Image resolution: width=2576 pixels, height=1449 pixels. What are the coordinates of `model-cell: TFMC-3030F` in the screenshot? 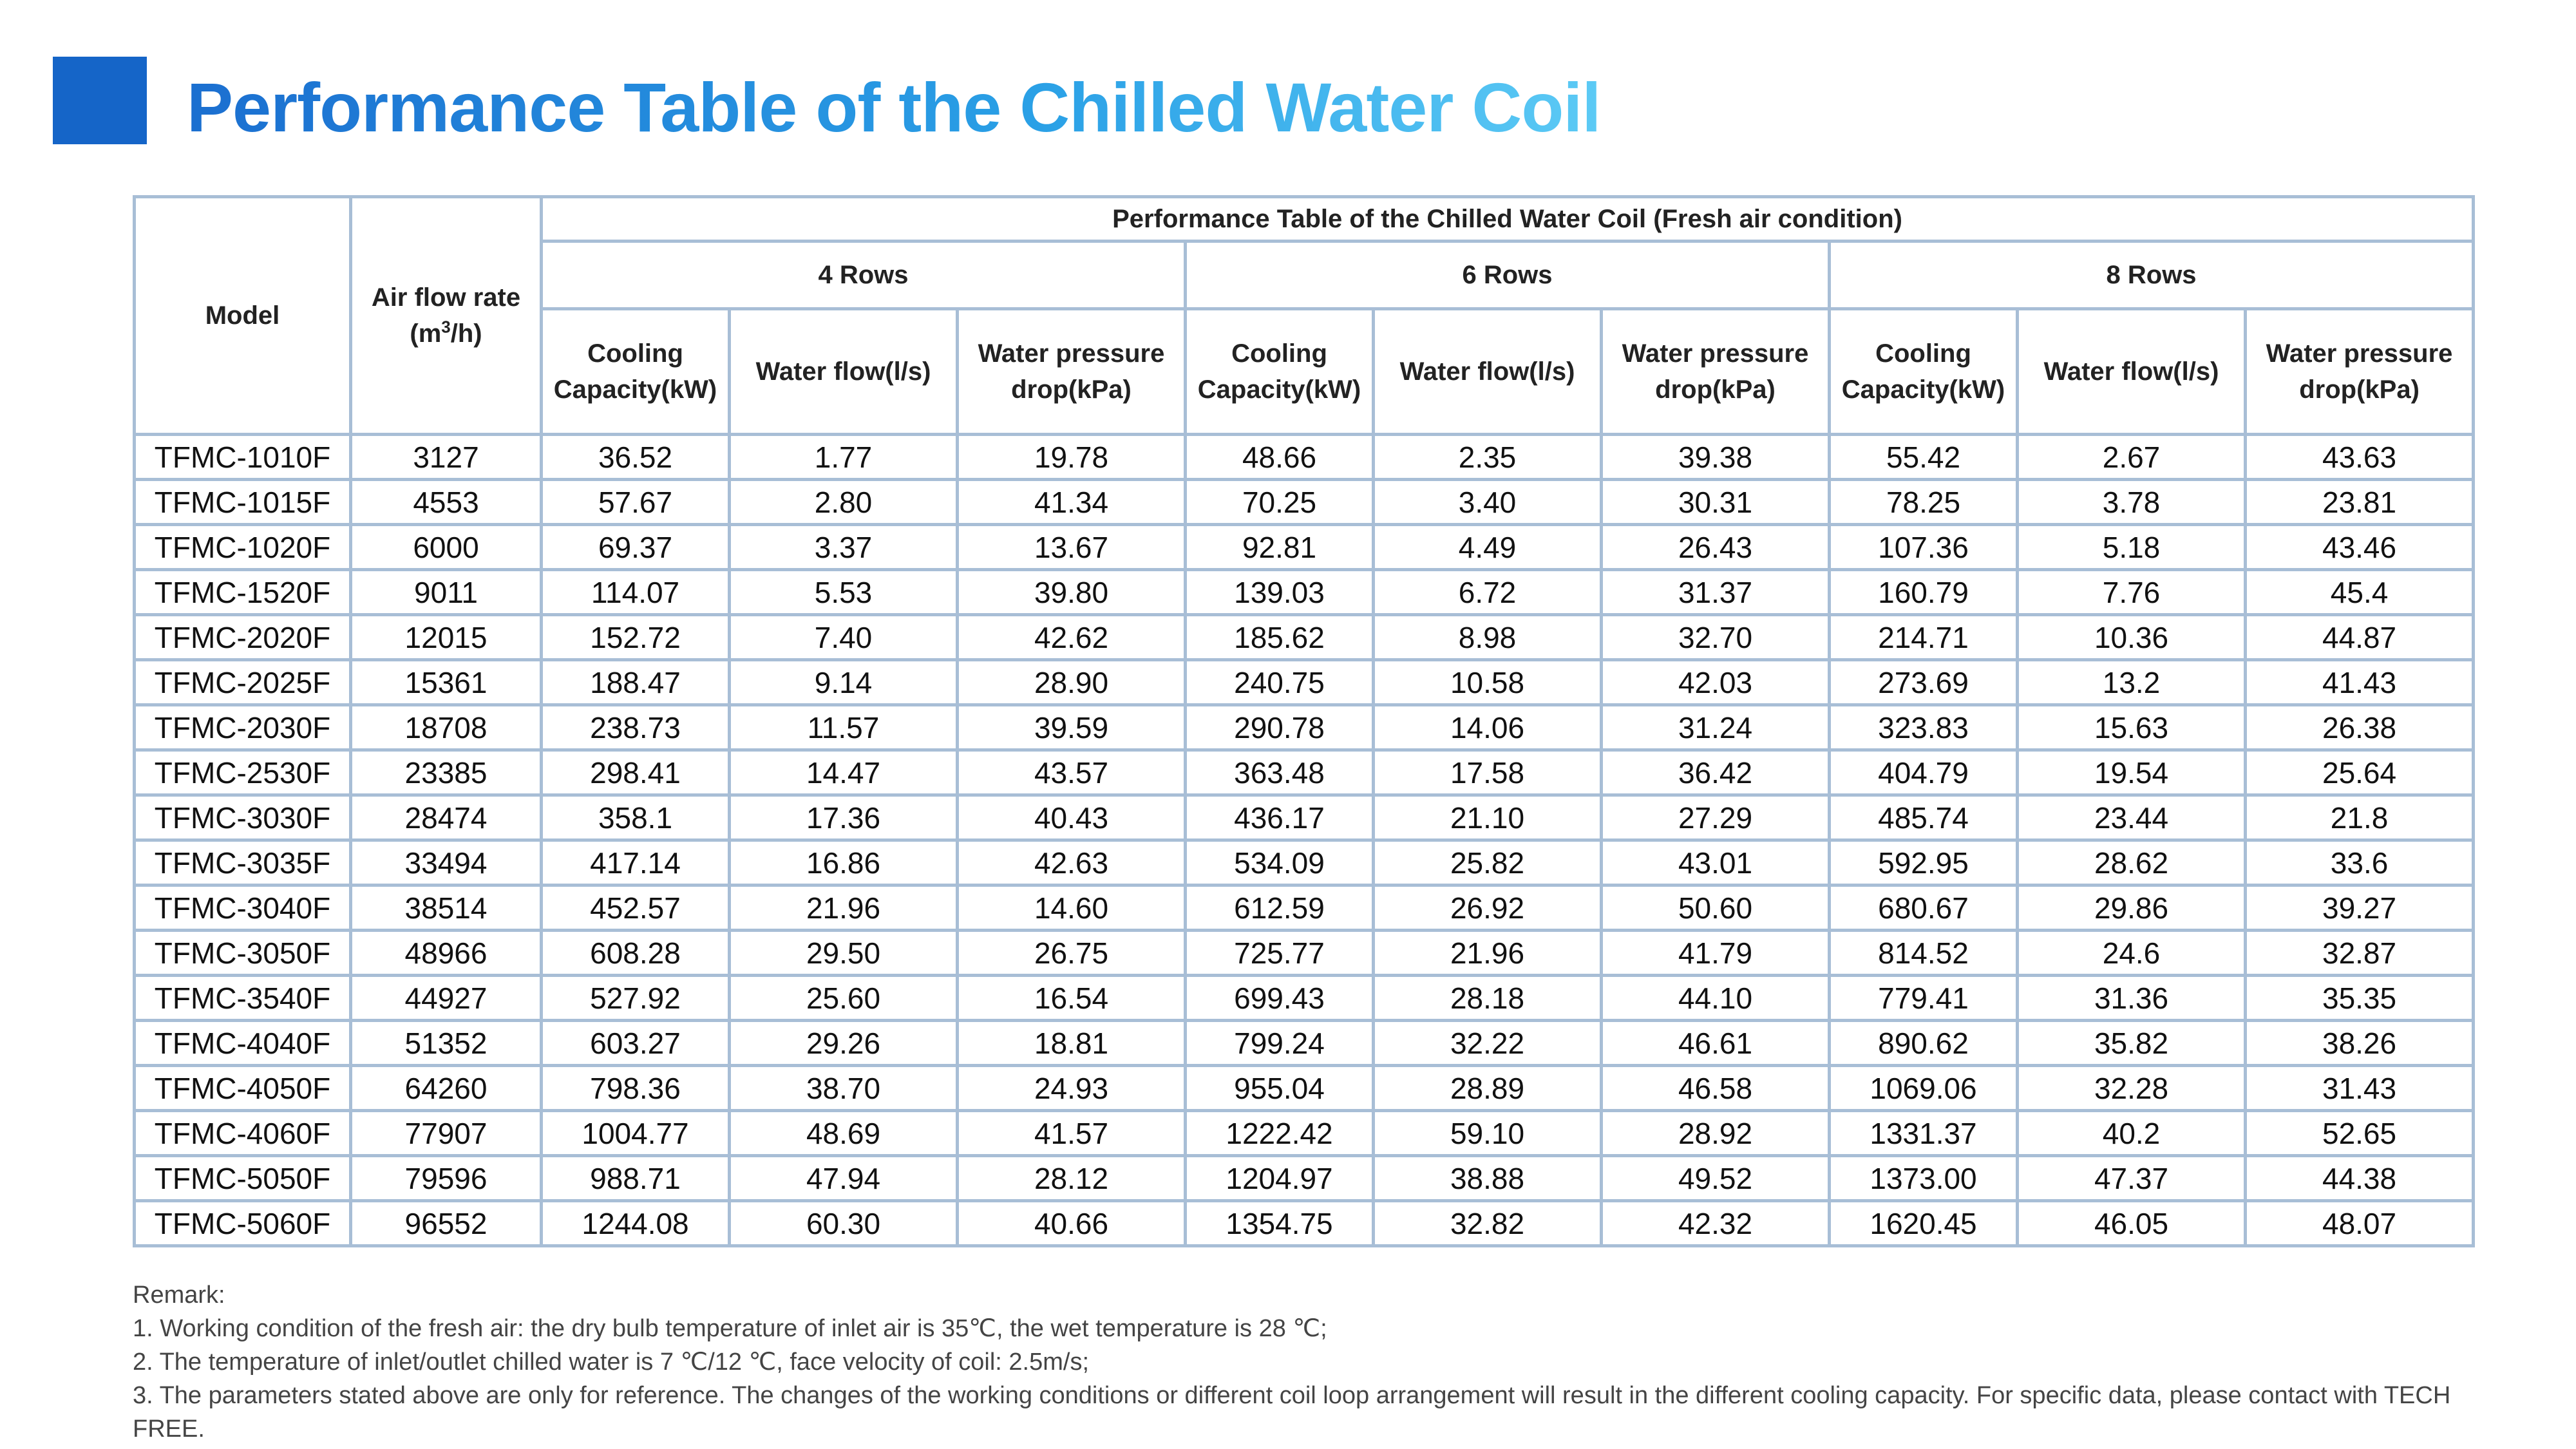 It's located at (242, 817).